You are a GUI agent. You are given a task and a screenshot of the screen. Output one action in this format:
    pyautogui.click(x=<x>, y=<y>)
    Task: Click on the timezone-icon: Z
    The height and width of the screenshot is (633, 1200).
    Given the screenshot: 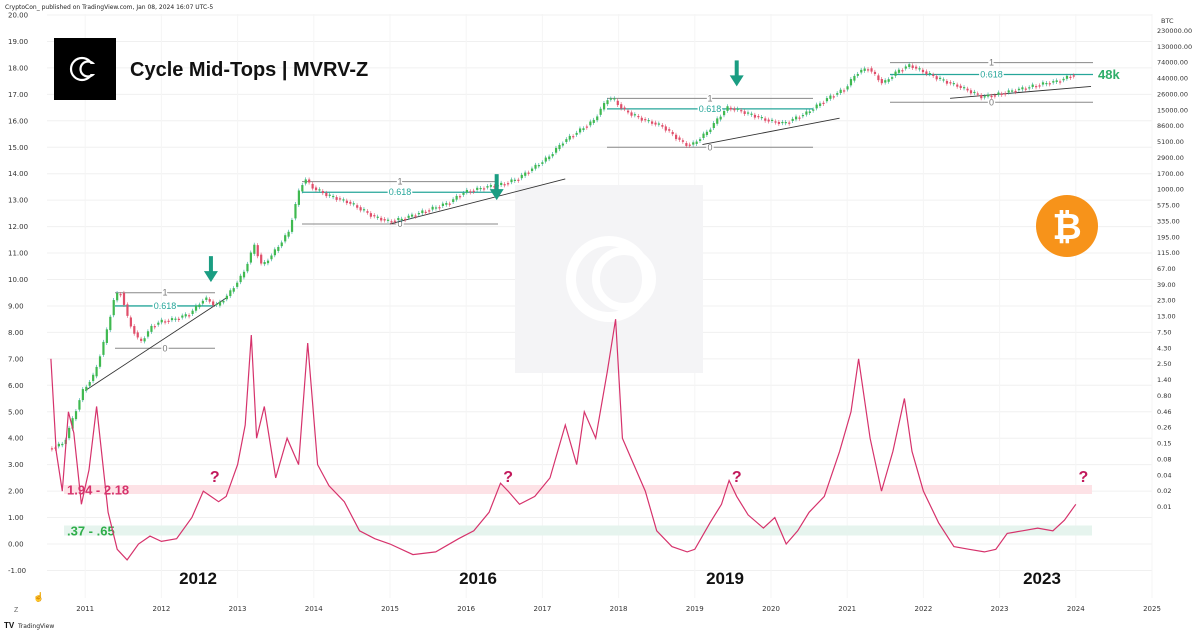 What is the action you would take?
    pyautogui.click(x=16, y=610)
    